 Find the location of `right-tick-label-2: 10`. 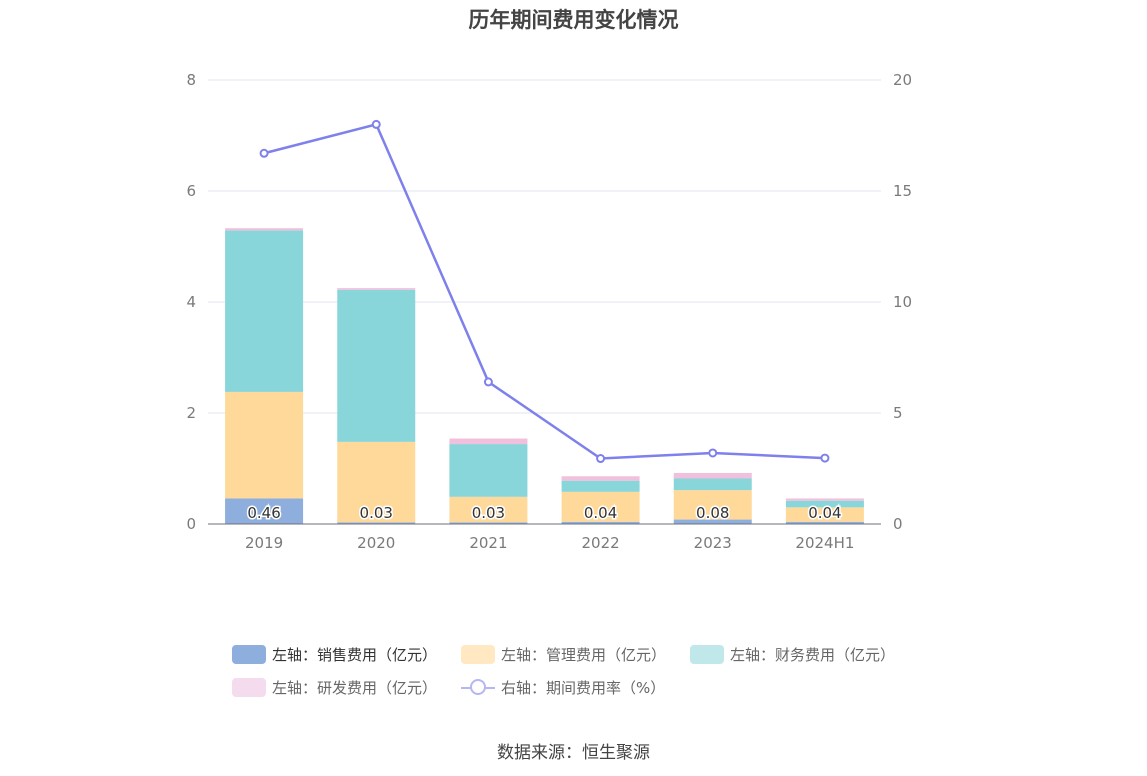

right-tick-label-2: 10 is located at coordinates (902, 302).